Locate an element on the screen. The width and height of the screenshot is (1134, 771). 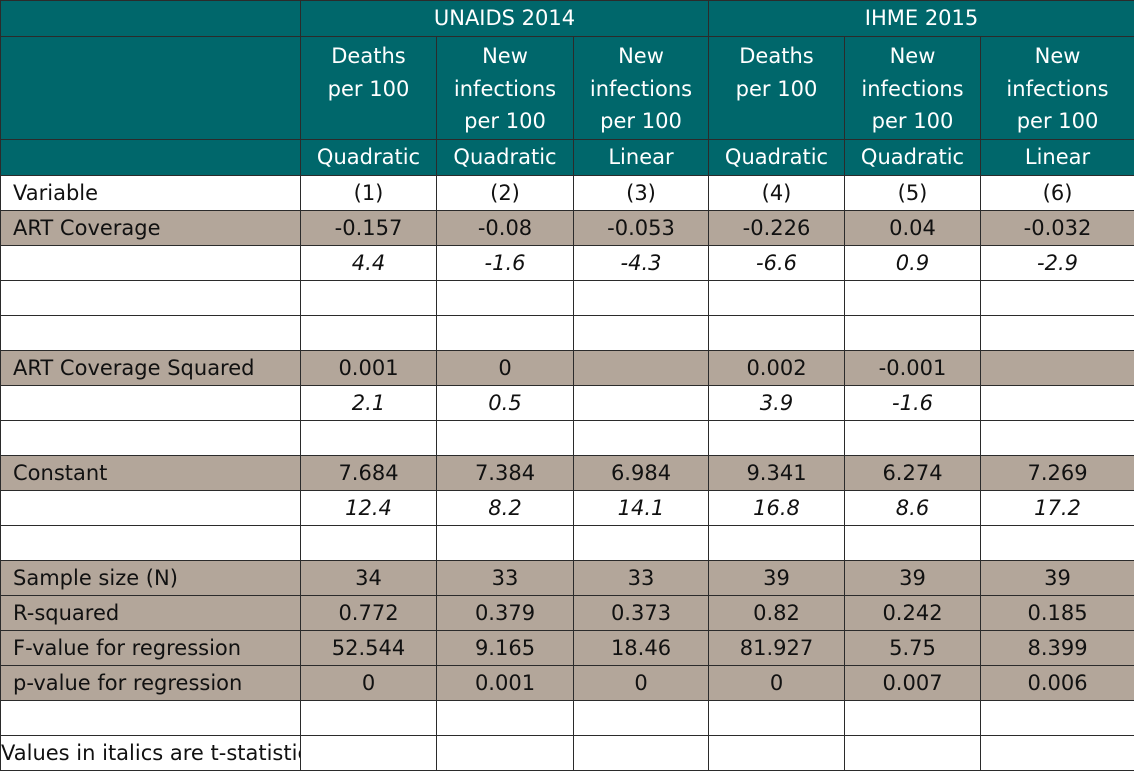
row-label: Constant is located at coordinates (150, 473).